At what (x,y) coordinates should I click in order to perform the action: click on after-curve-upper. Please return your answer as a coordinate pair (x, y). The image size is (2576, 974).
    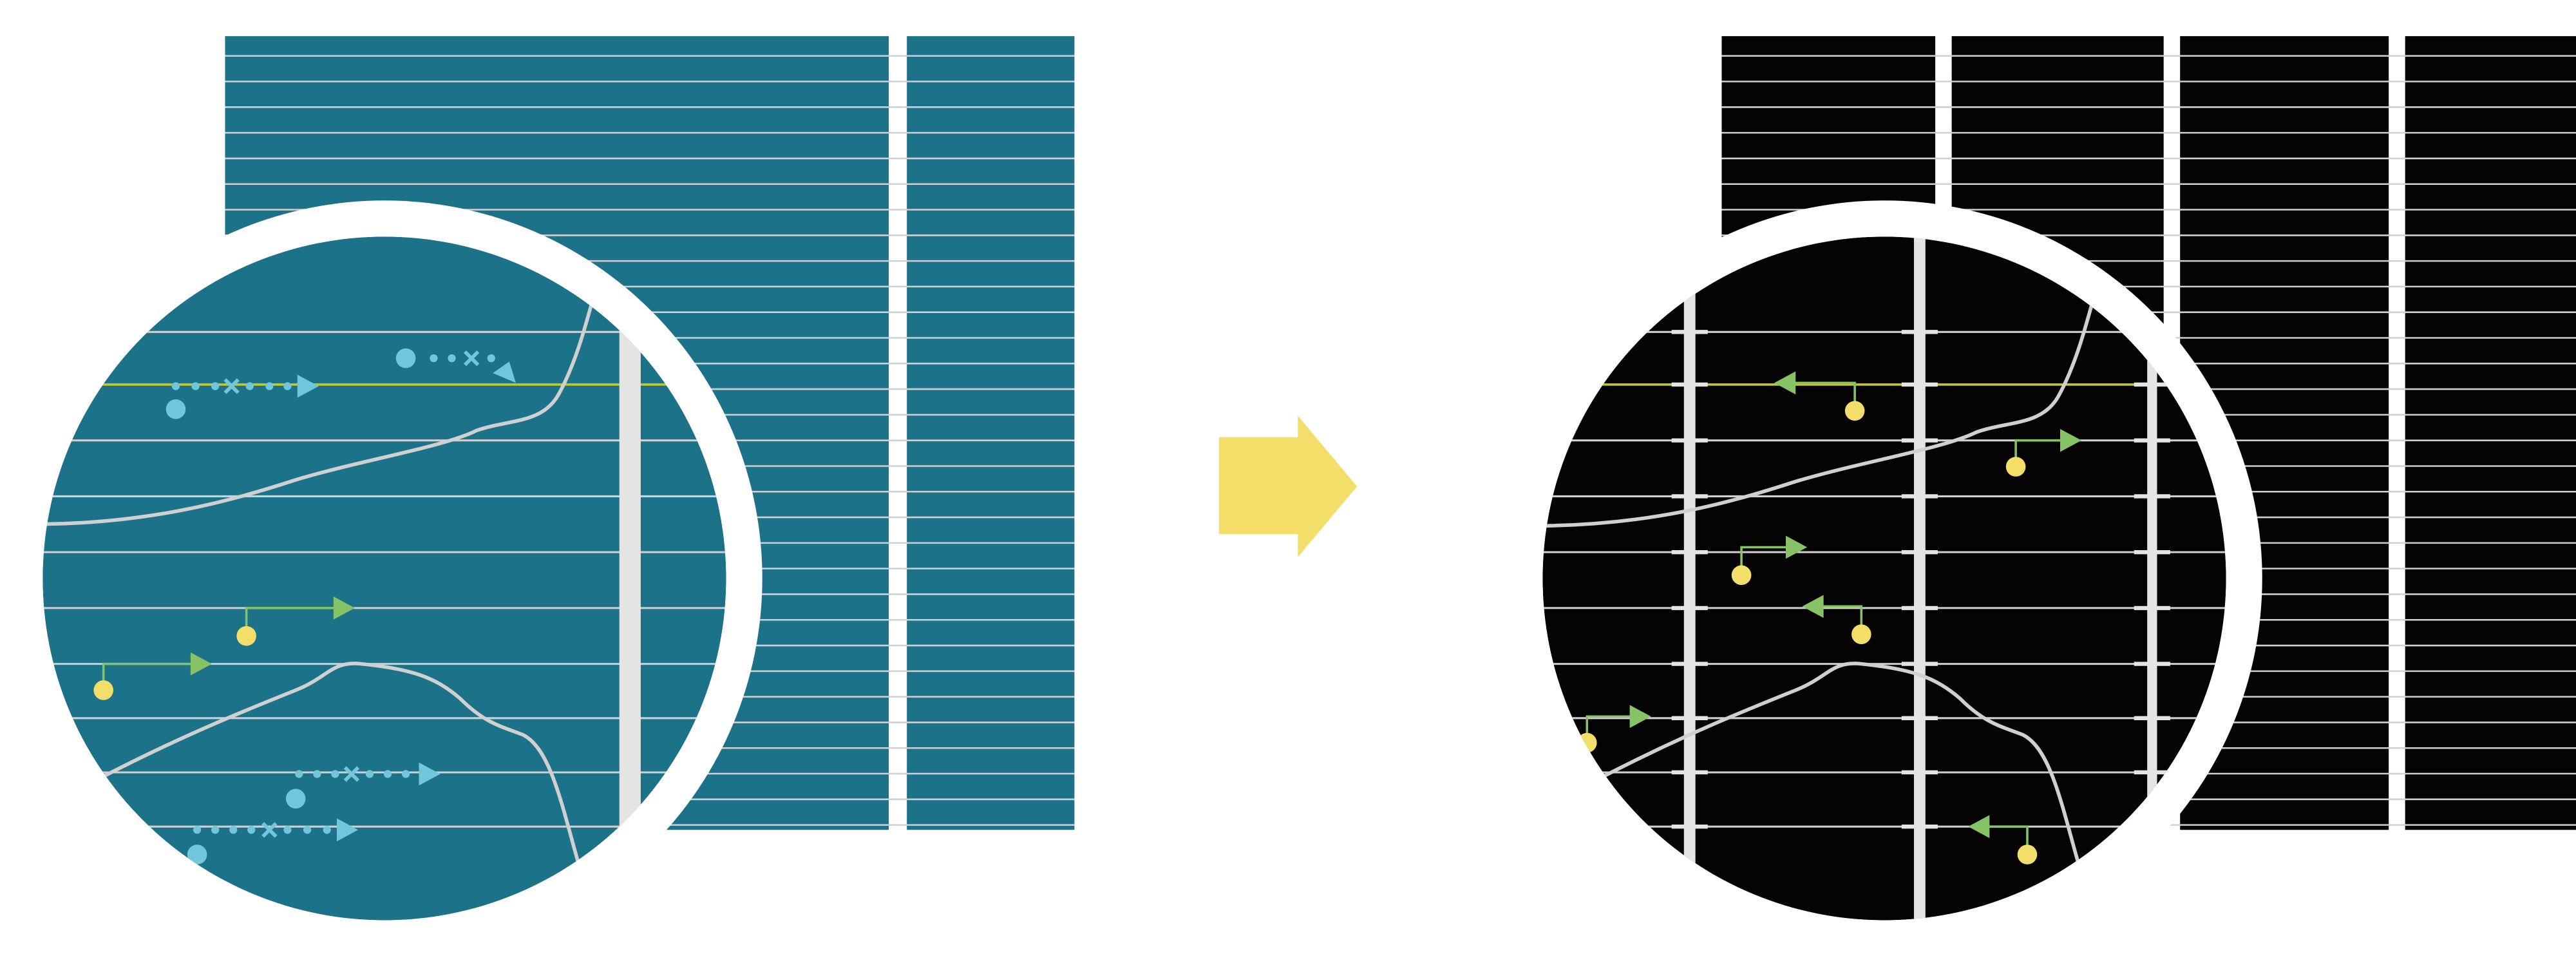
    Looking at the image, I should click on (1820, 410).